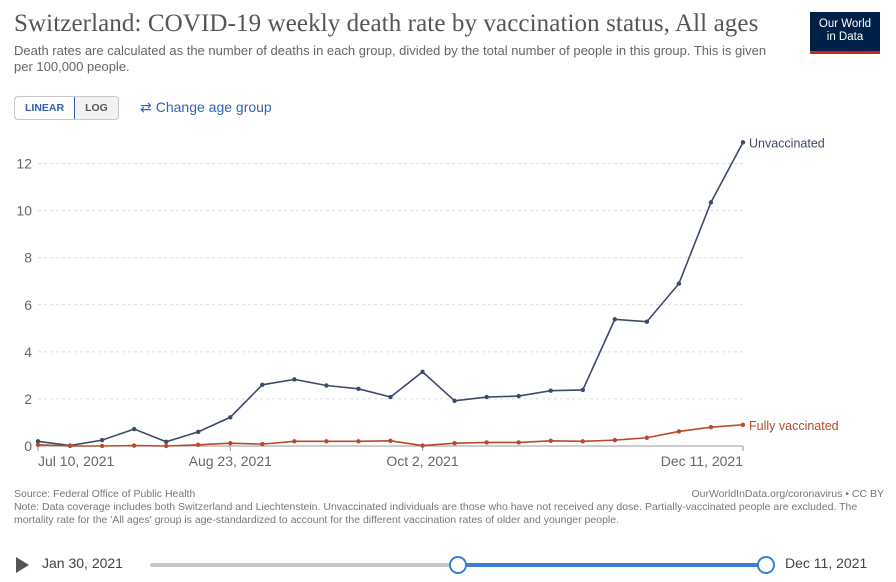 The width and height of the screenshot is (896, 582). I want to click on timeline-start-label: Jan 30, 2021, so click(82, 563).